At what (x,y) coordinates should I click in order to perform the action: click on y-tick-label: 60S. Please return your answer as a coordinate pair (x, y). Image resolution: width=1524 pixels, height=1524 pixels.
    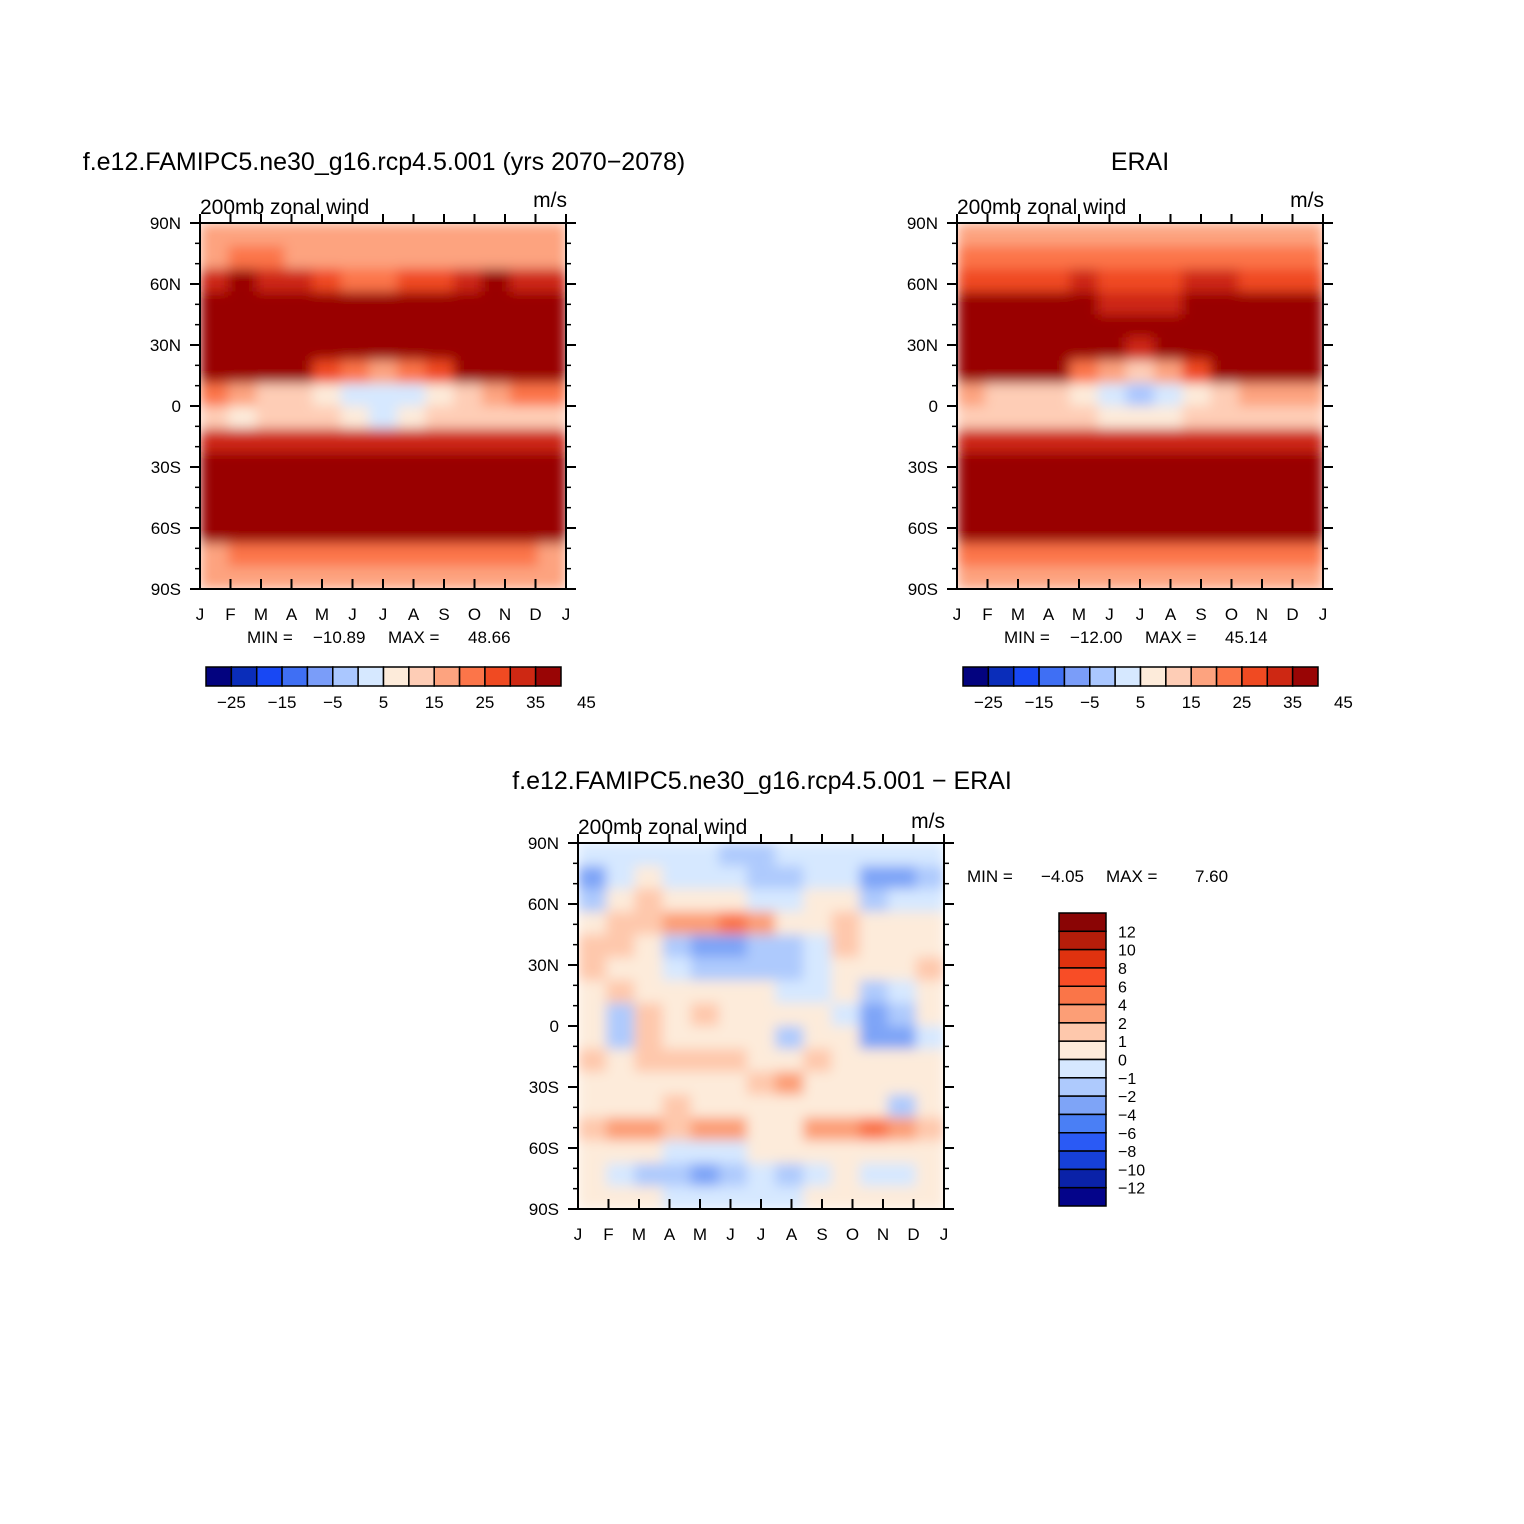
    Looking at the image, I should click on (544, 1148).